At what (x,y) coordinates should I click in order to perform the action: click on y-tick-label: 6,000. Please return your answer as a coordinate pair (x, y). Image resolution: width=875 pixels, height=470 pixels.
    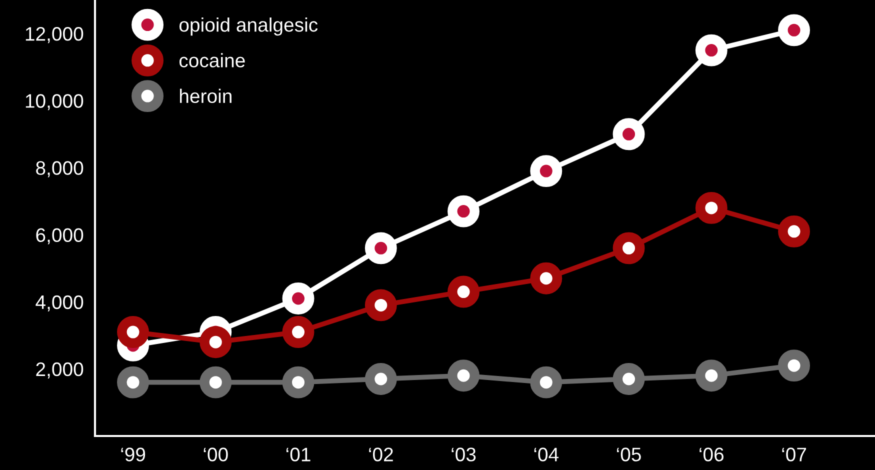
    Looking at the image, I should click on (60, 236).